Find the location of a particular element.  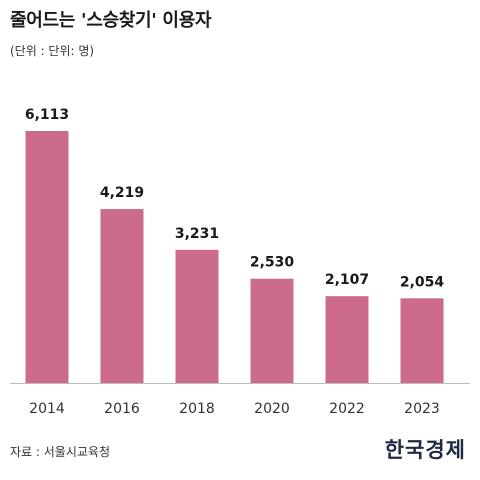

value-label-2018: 3,231 is located at coordinates (197, 234).